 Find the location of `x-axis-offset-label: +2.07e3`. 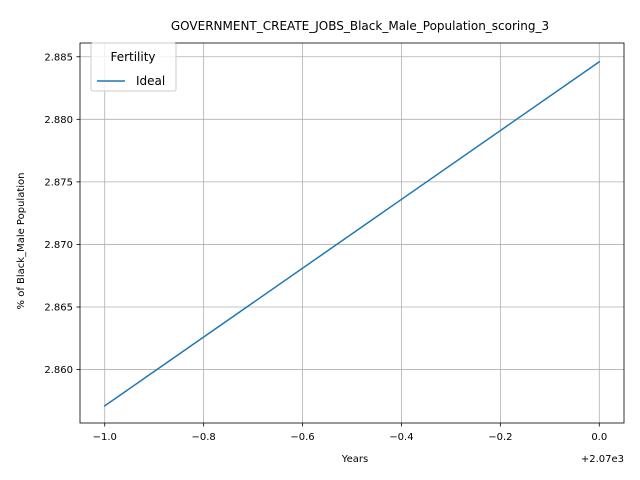

x-axis-offset-label: +2.07e3 is located at coordinates (602, 459).